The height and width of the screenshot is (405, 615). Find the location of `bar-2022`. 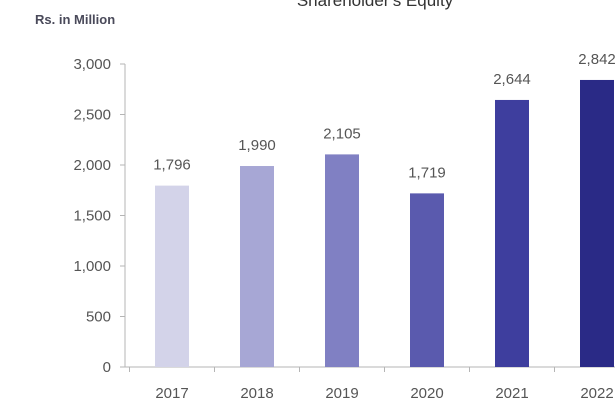

bar-2022 is located at coordinates (597, 223).